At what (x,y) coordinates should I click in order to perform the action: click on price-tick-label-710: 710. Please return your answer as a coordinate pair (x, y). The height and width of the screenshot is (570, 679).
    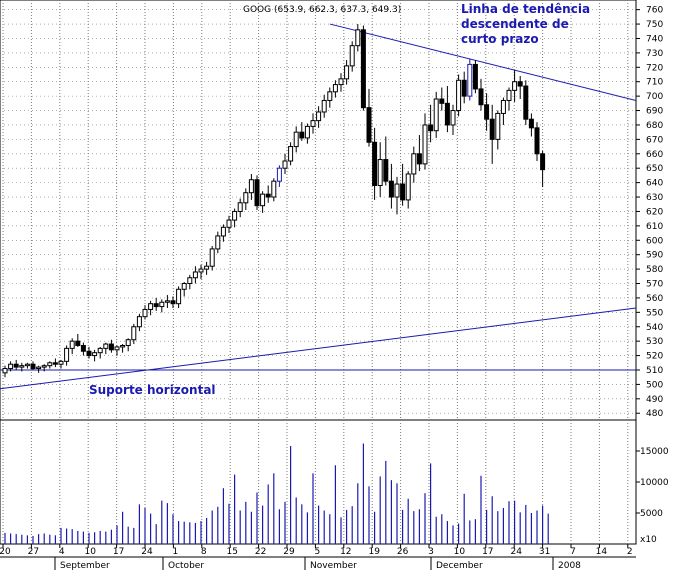
    Looking at the image, I should click on (654, 83).